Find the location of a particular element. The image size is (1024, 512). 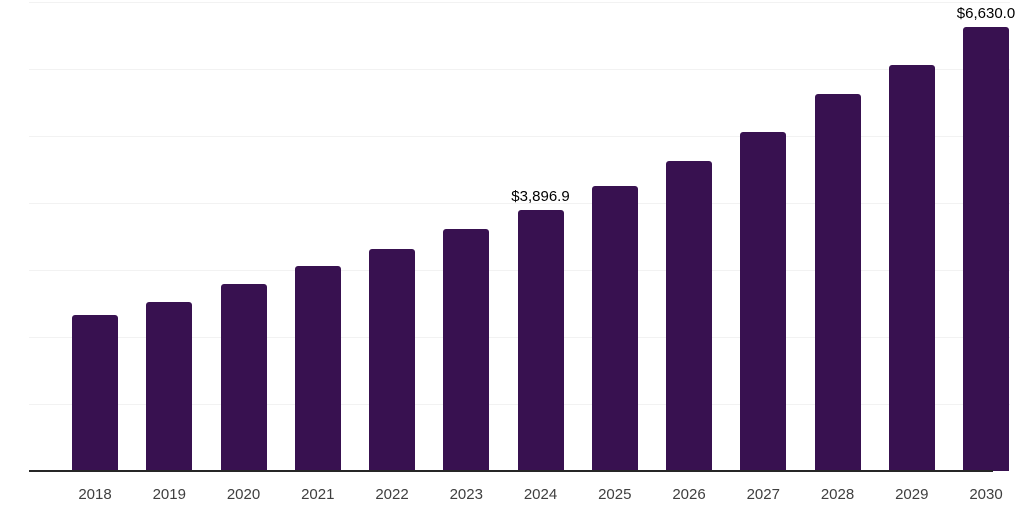

x-tick-label-2029: 2029 is located at coordinates (912, 494).